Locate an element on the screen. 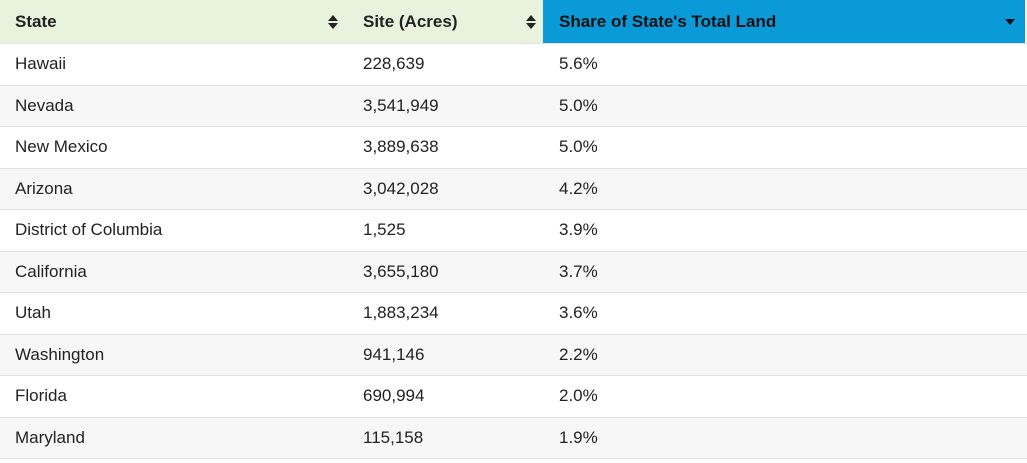 The height and width of the screenshot is (463, 1027). cell-site-acres: 1,525 is located at coordinates (384, 230).